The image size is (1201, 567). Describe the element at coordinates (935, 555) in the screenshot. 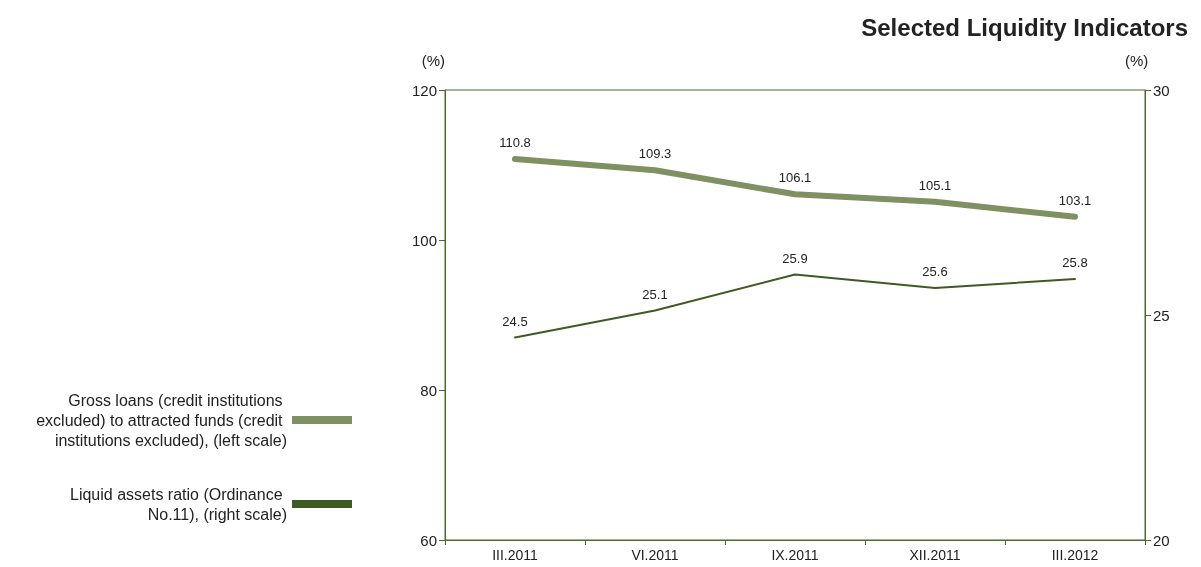

I see `x-tick-label: XII.2011` at that location.